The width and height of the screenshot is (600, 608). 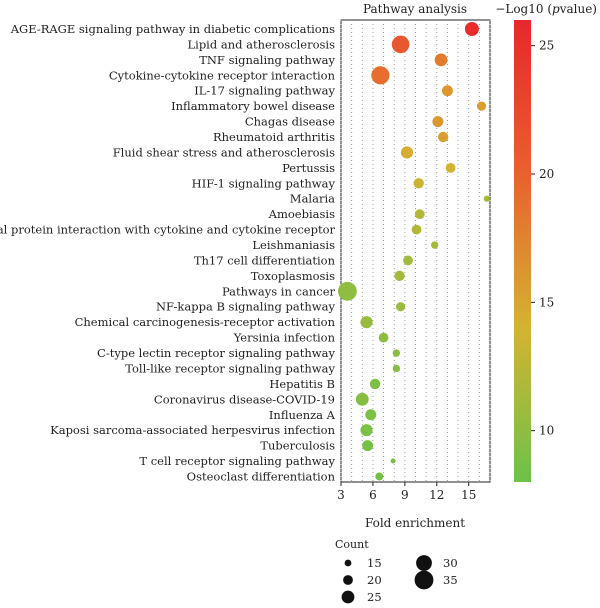 What do you see at coordinates (216, 353) in the screenshot?
I see `pathway-label: C-type lectin receptor signaling pathway` at bounding box center [216, 353].